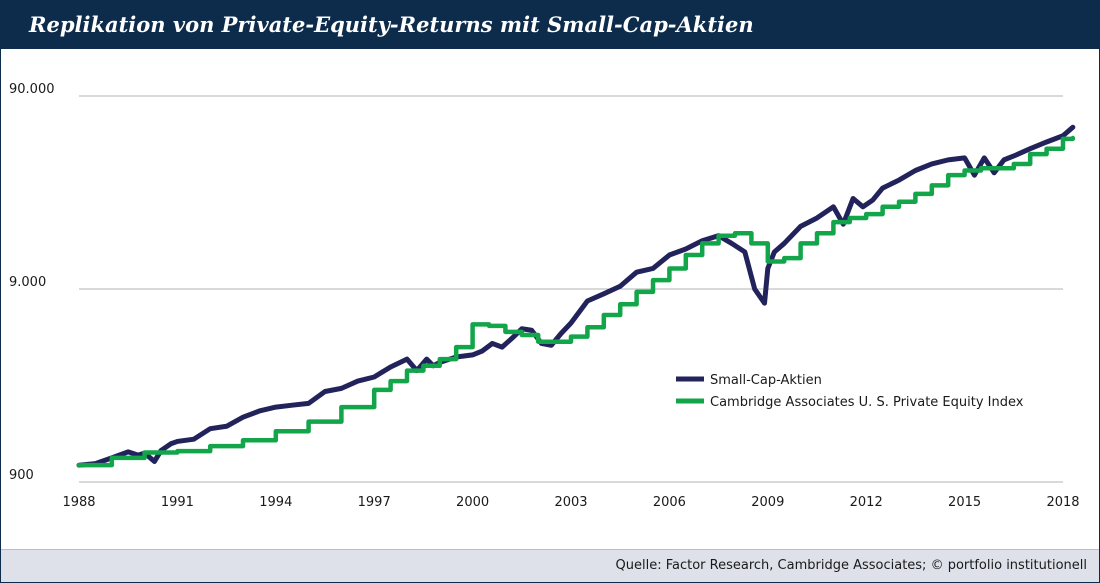 The width and height of the screenshot is (1100, 583). I want to click on x-tick-label: 1997, so click(374, 502).